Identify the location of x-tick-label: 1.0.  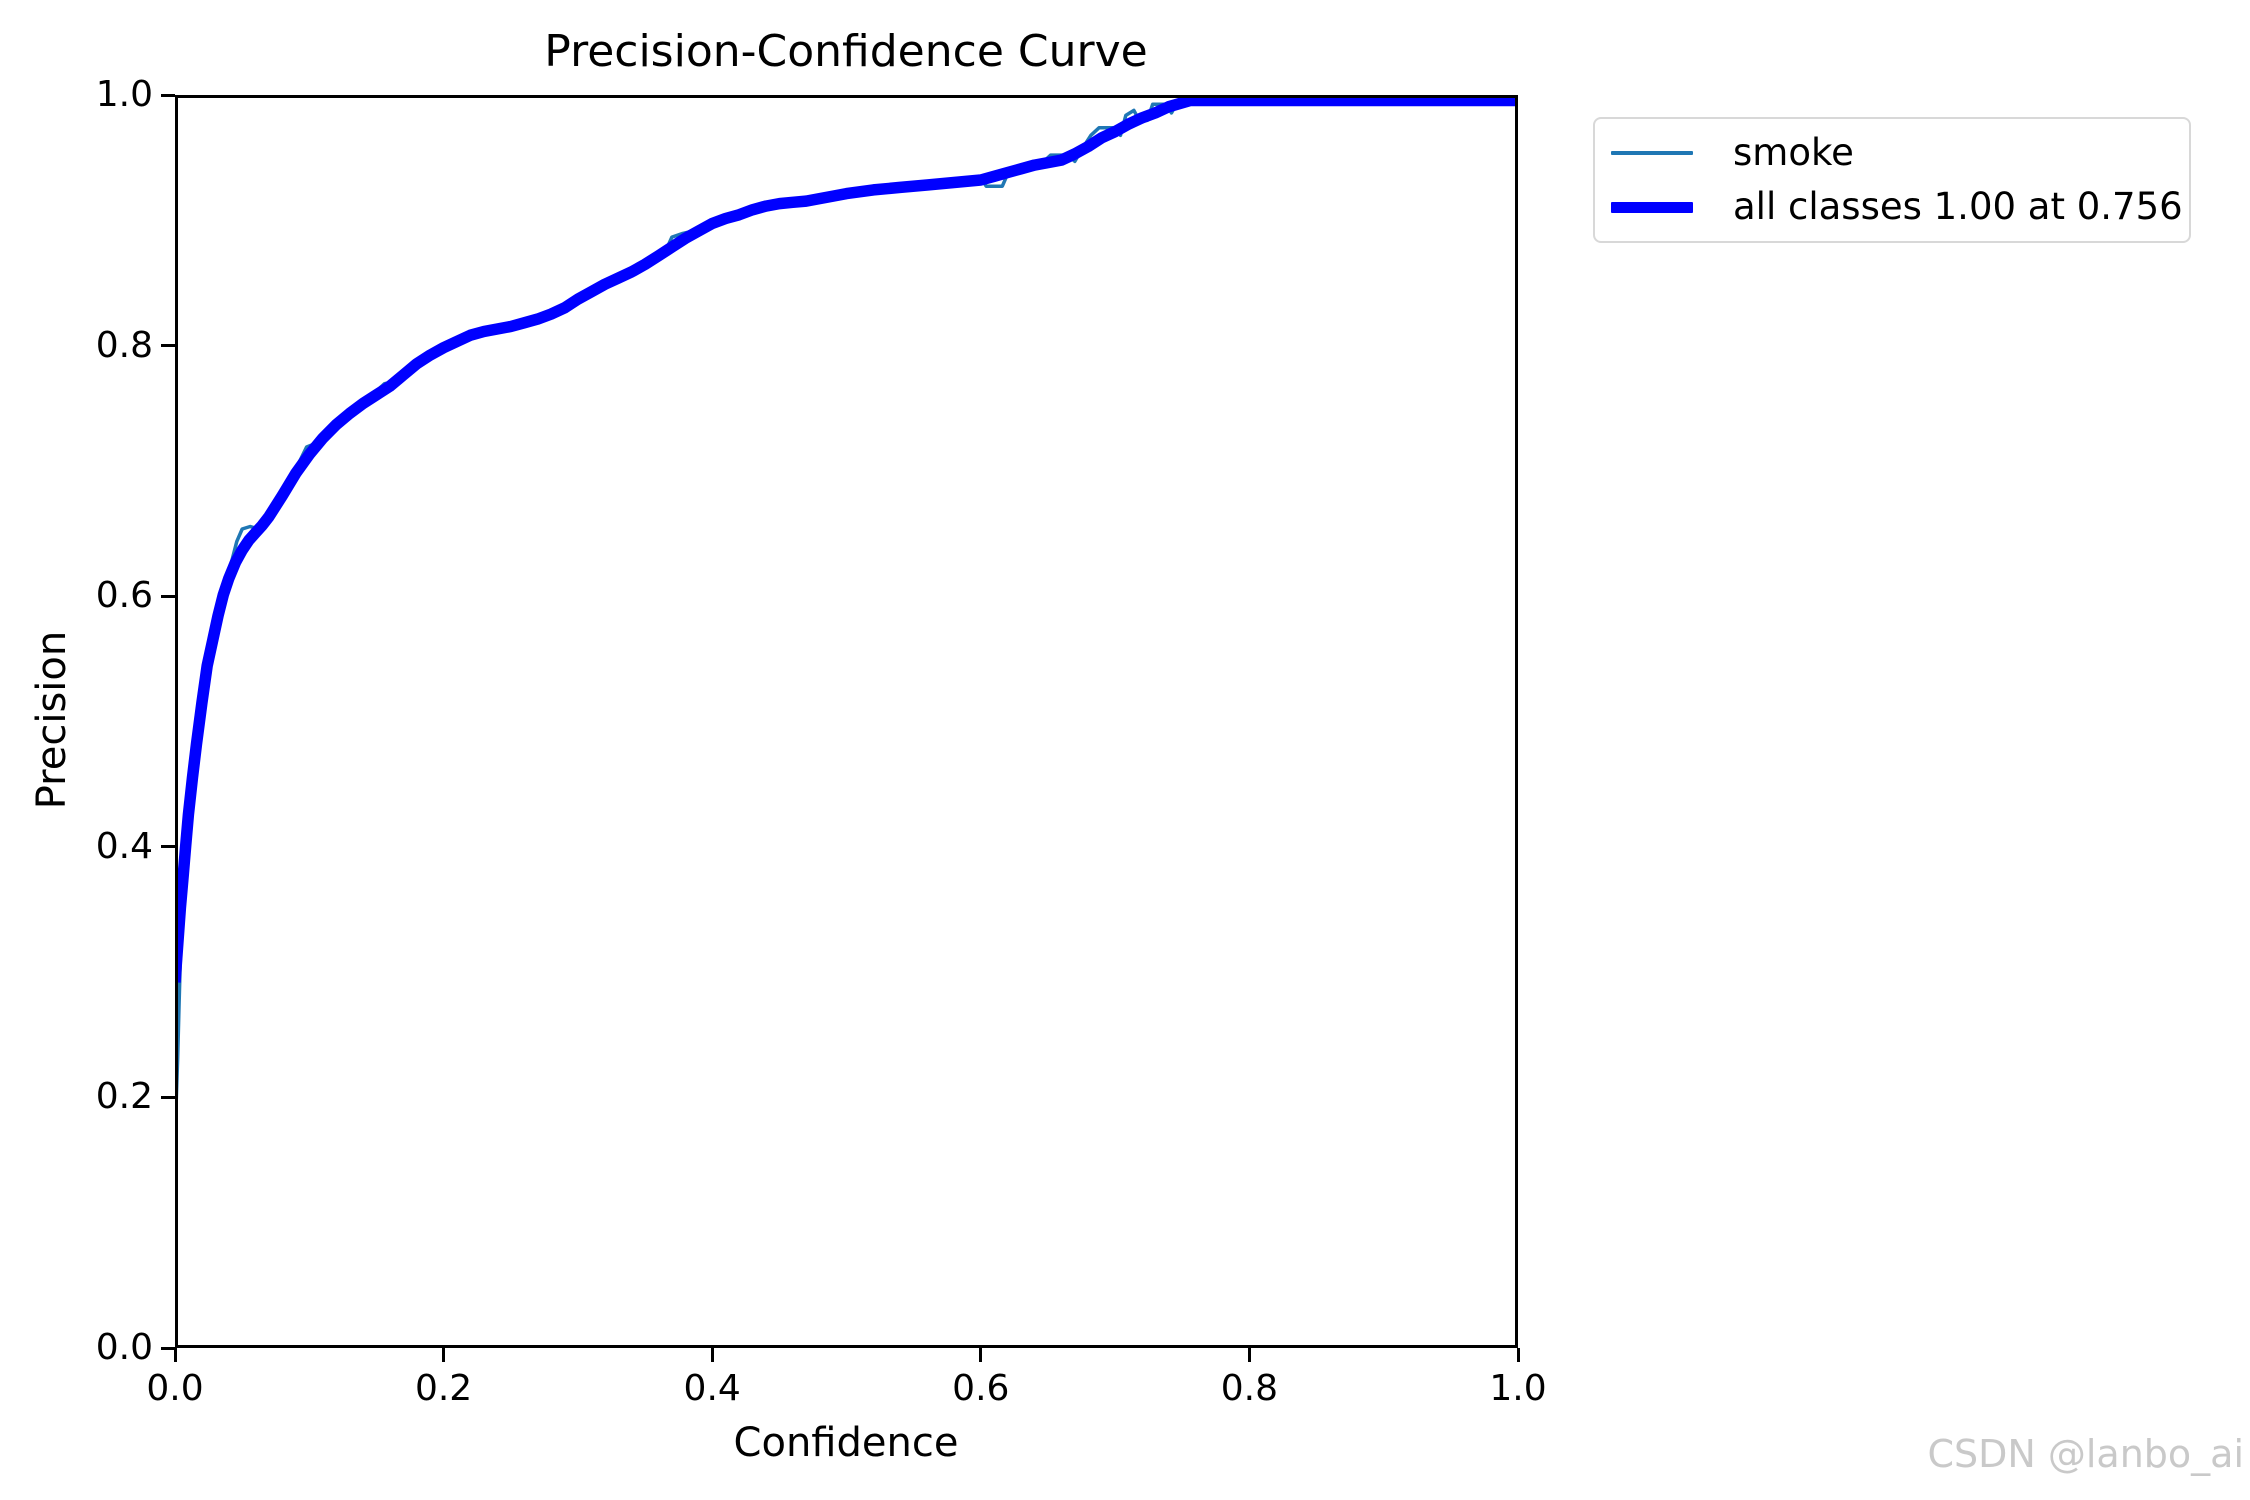
(1518, 1388).